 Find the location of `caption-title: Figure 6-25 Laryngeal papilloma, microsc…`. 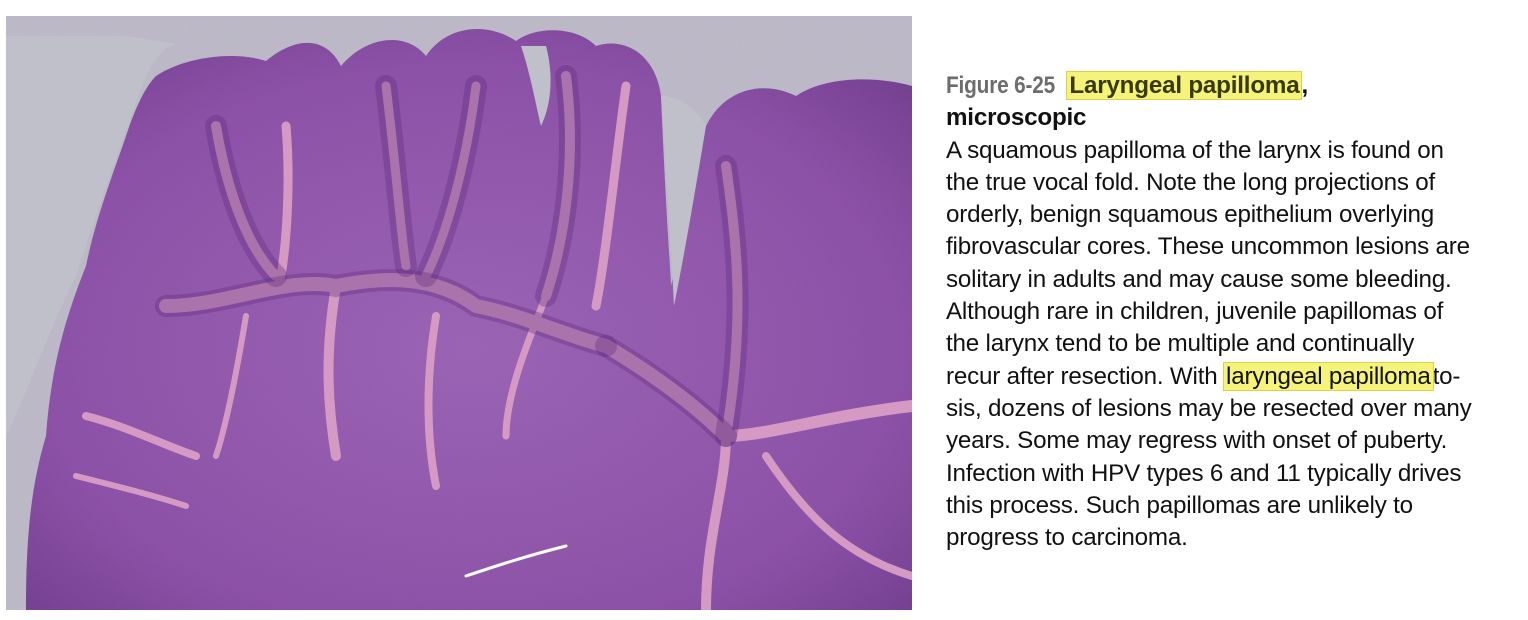

caption-title: Figure 6-25 Laryngeal papilloma, microsc… is located at coordinates (1233, 102).